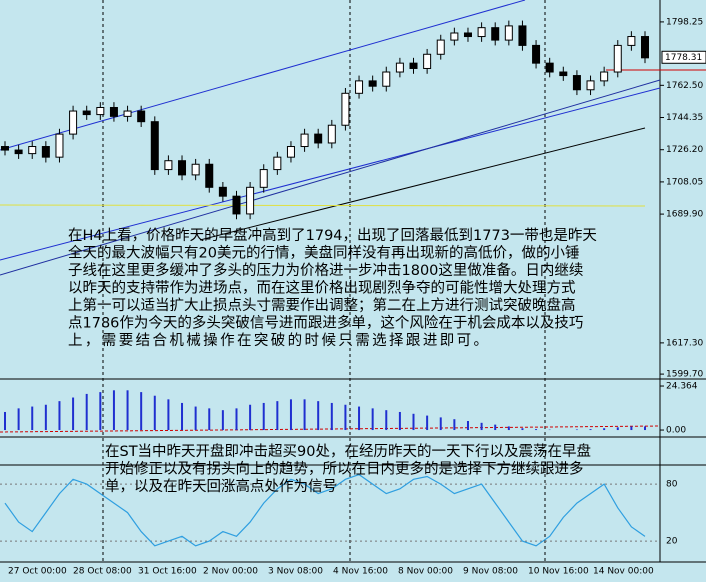 This screenshot has height=582, width=706. What do you see at coordinates (325, 270) in the screenshot?
I see `annotation-line: 子线在这里更多缓冲了多头的压力为价格进一步冲击1800这里做准备。日内继续` at bounding box center [325, 270].